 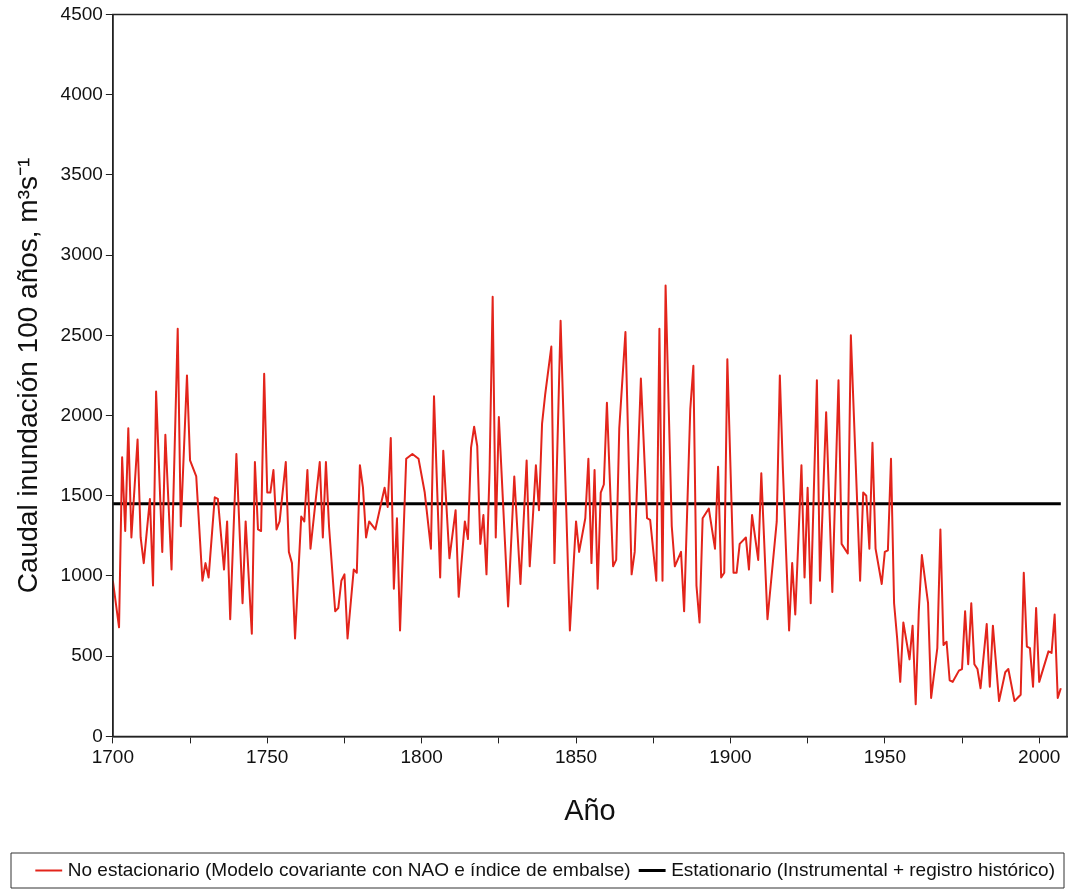 What do you see at coordinates (421, 757) in the screenshot?
I see `x-tick-label: 1800` at bounding box center [421, 757].